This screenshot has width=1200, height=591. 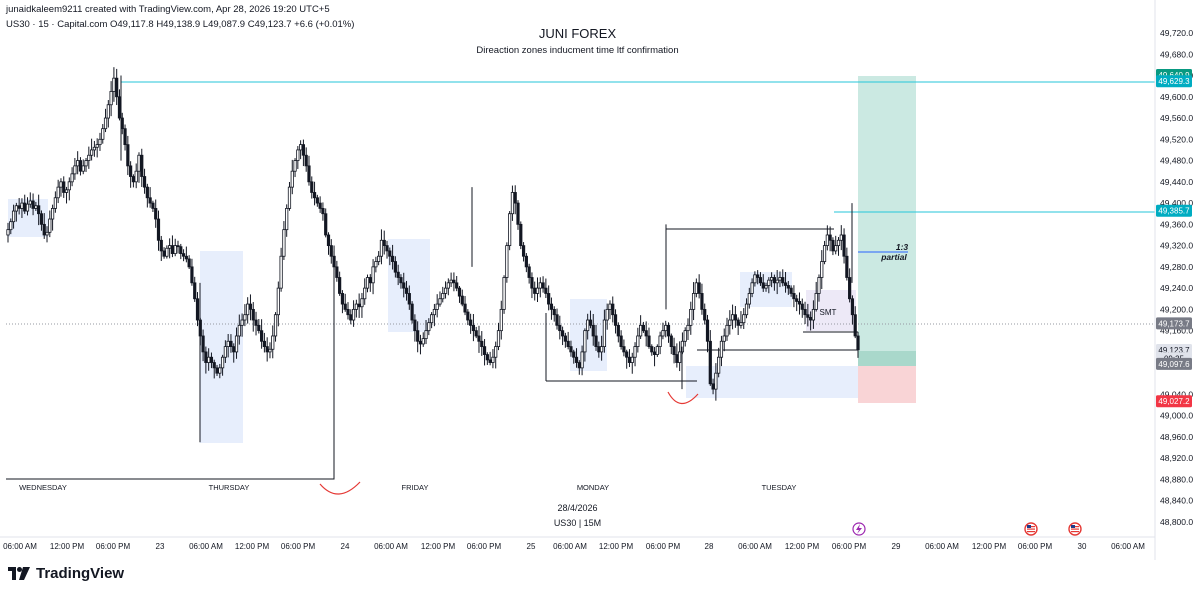 What do you see at coordinates (1176, 522) in the screenshot?
I see `price-tick-label: 48,800.0` at bounding box center [1176, 522].